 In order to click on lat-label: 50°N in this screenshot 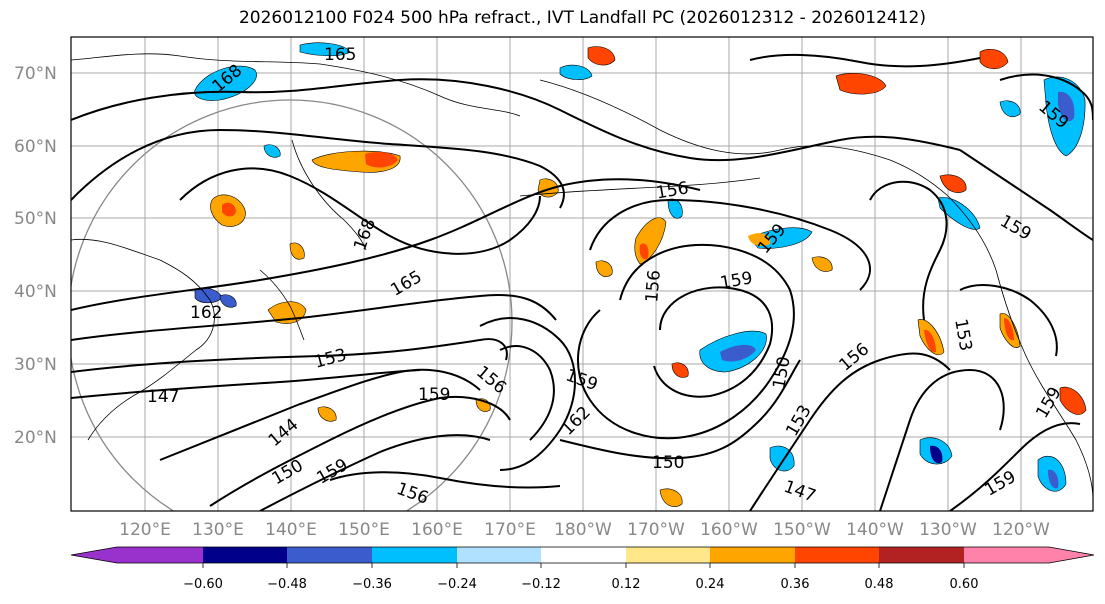, I will do `click(35, 219)`.